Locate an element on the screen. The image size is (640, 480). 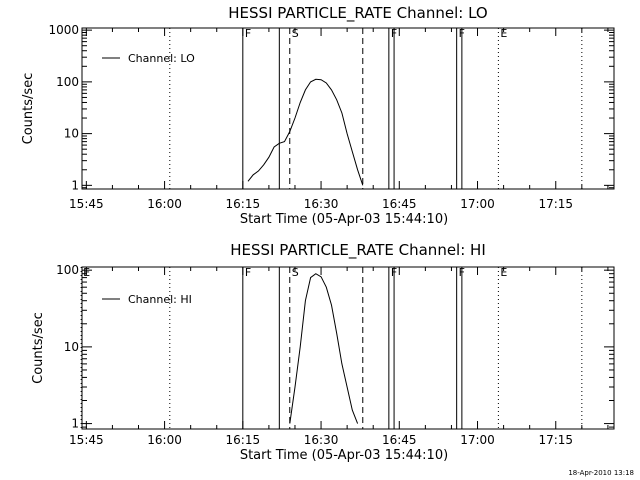
footer-timestamp: 18-Apr-2010 13:18 is located at coordinates (601, 473).